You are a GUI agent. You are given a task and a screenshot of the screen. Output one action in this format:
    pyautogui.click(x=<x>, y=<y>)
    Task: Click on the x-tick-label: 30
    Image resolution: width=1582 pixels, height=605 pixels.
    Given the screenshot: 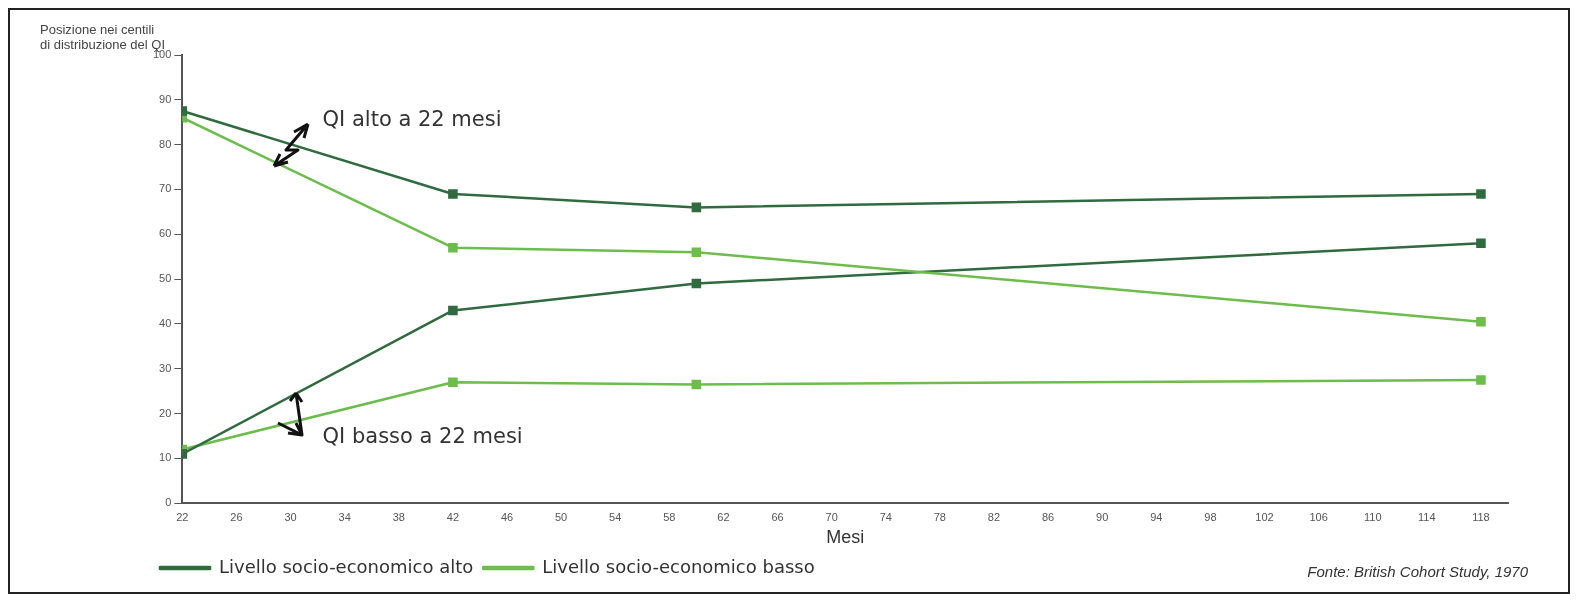 What is the action you would take?
    pyautogui.click(x=290, y=516)
    